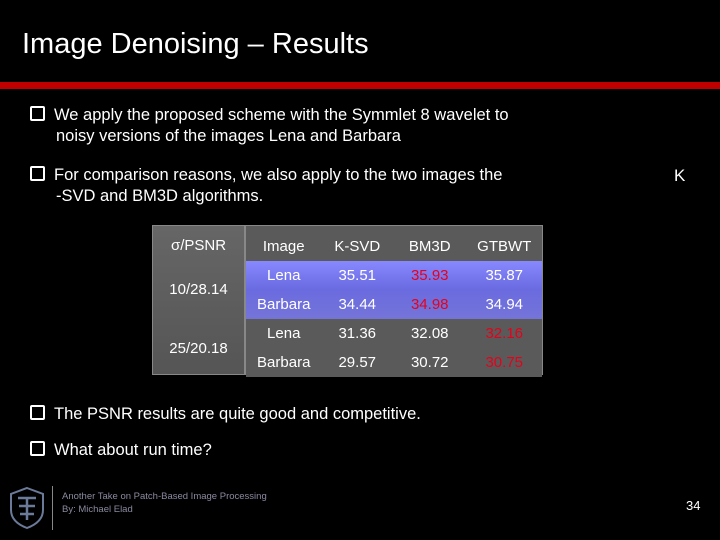 The width and height of the screenshot is (720, 540). I want to click on cell-gtbwt: 34.94, so click(504, 304).